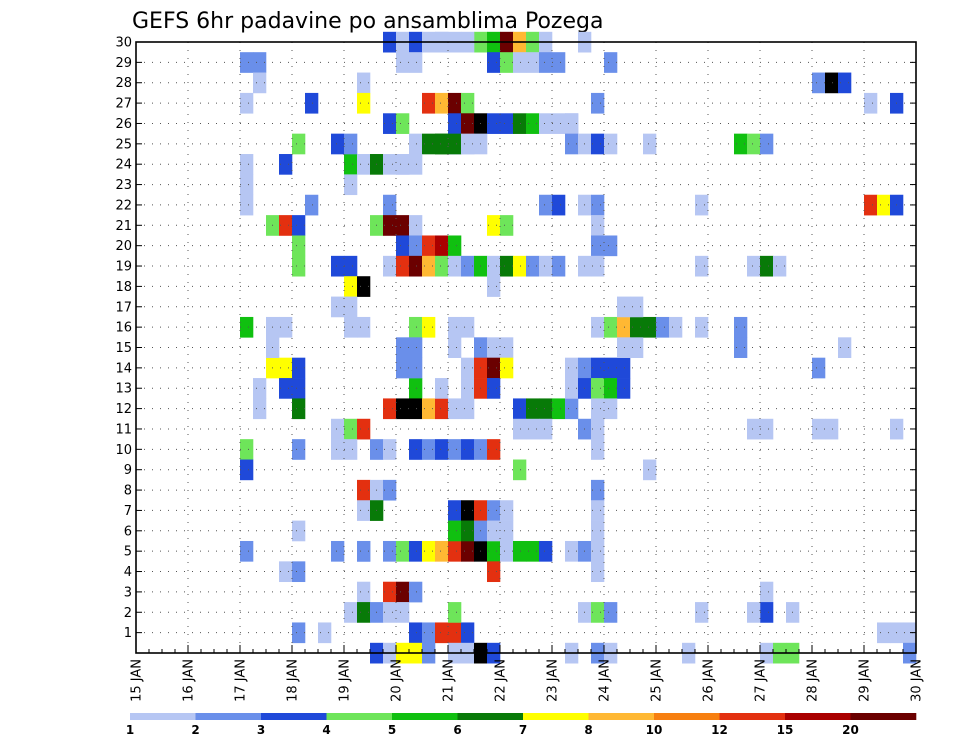 The width and height of the screenshot is (960, 742). I want to click on y-tick-label: 7, so click(128, 511).